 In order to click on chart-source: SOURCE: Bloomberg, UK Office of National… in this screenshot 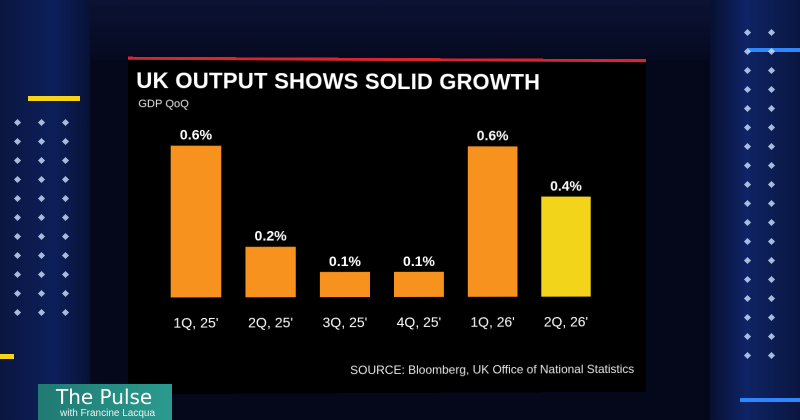, I will do `click(492, 369)`.